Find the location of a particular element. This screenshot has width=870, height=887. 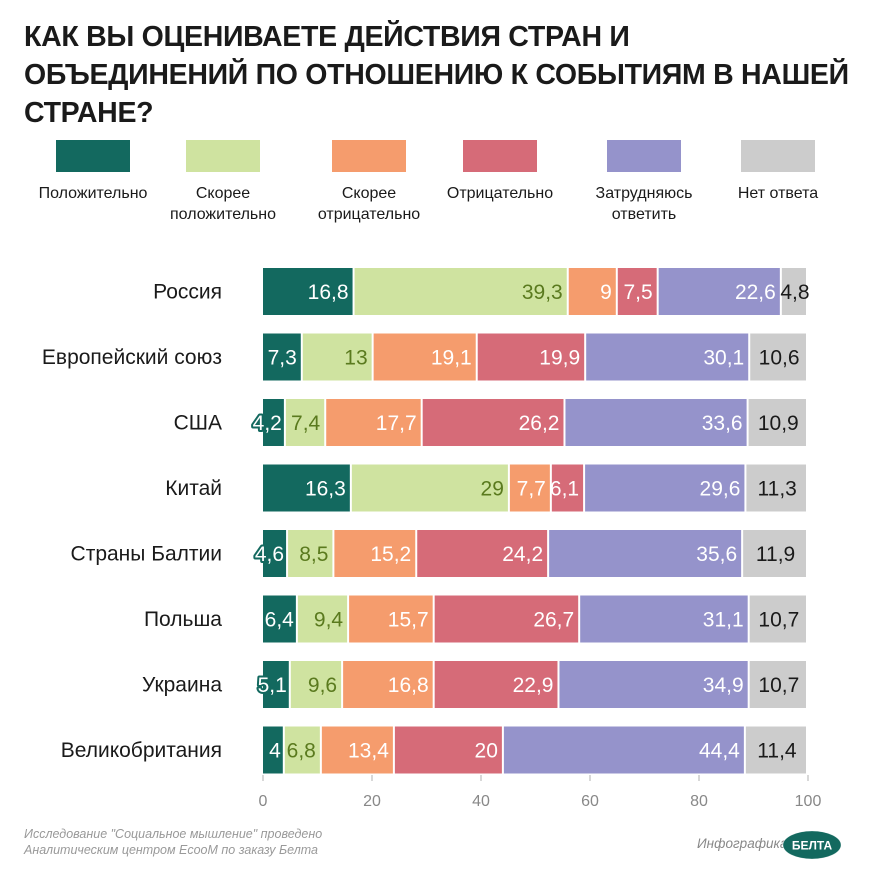

data-label: 16,8 is located at coordinates (328, 292).